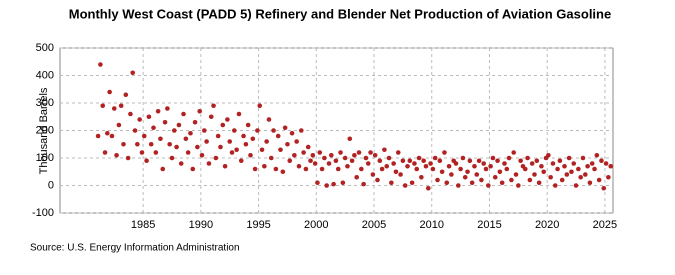  I want to click on y-tick-label: 100, so click(45, 158).